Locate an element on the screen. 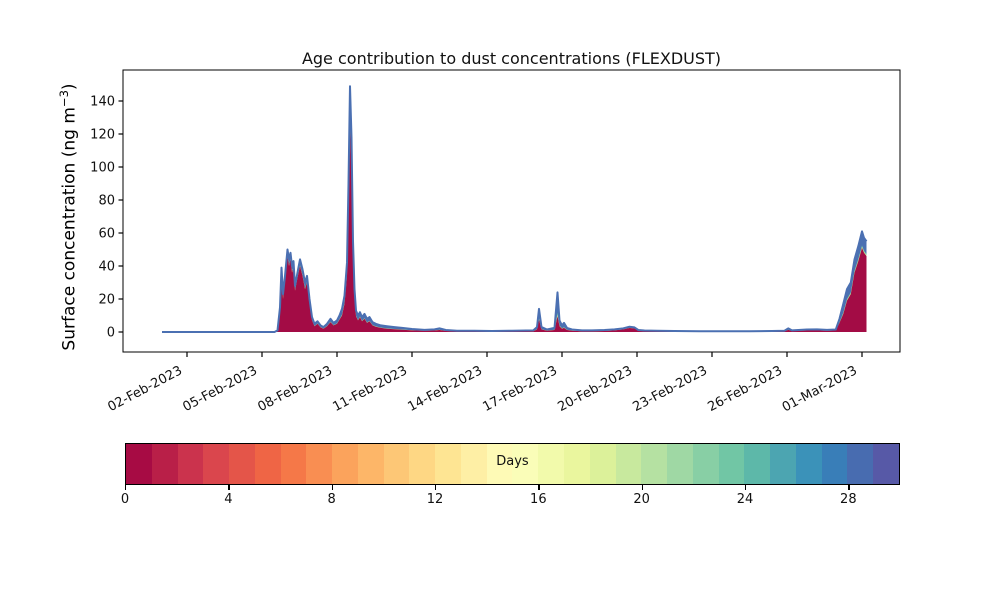 The height and width of the screenshot is (600, 1000). x-tick-label: 14-Feb-2023 is located at coordinates (444, 389).